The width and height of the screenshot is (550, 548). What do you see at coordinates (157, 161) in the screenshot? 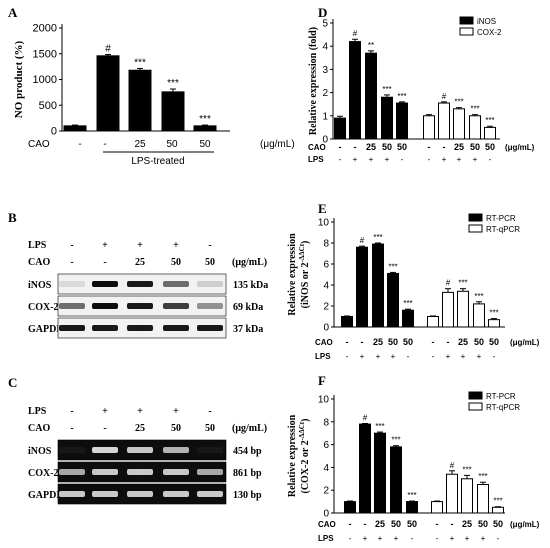
I see `a-lps-group-label: LPS-treated` at bounding box center [157, 161].